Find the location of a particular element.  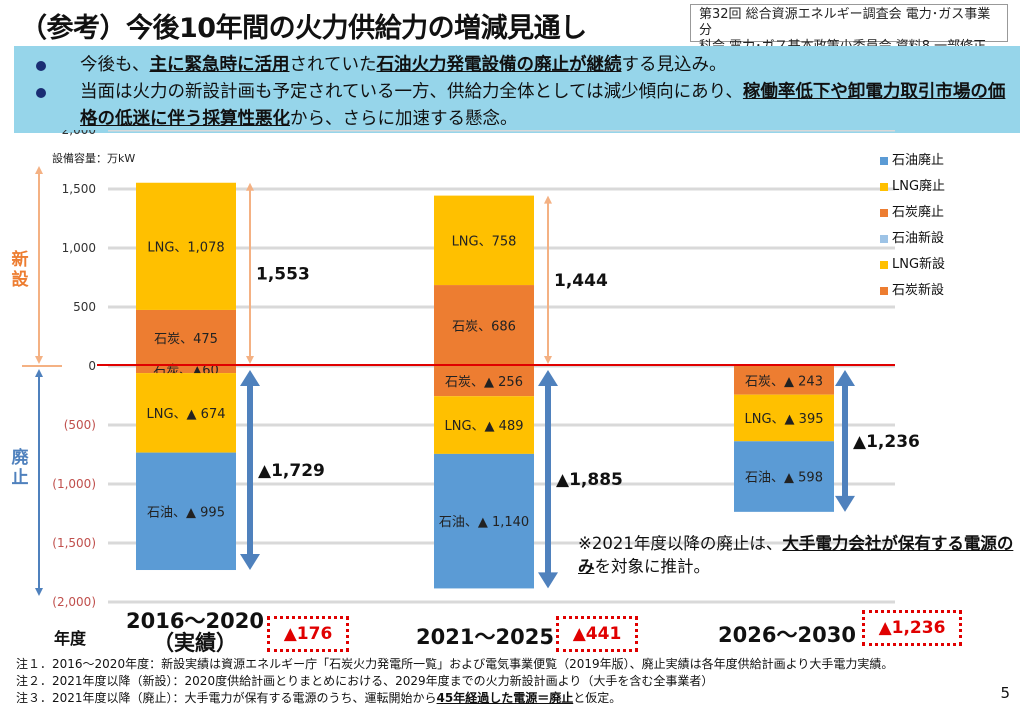

text-segment: 当面は火力の新設計画も予定されている一方、供給力全体としては減少傾向にあり、 is located at coordinates (411, 92).